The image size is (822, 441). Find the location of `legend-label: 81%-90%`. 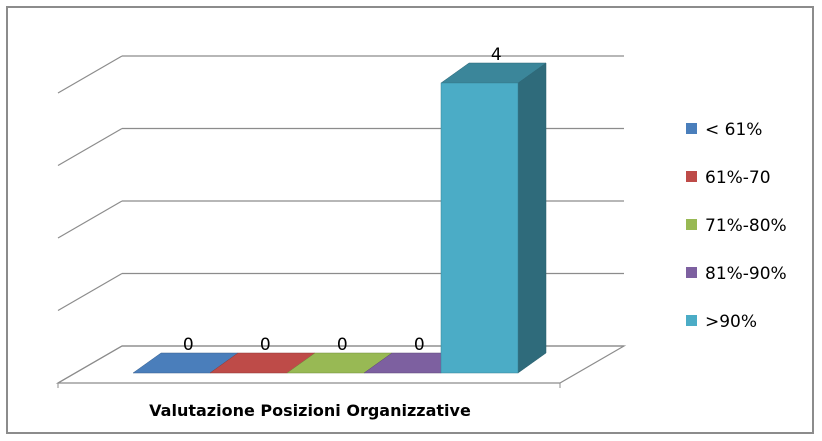

legend-label: 81%-90% is located at coordinates (746, 274).